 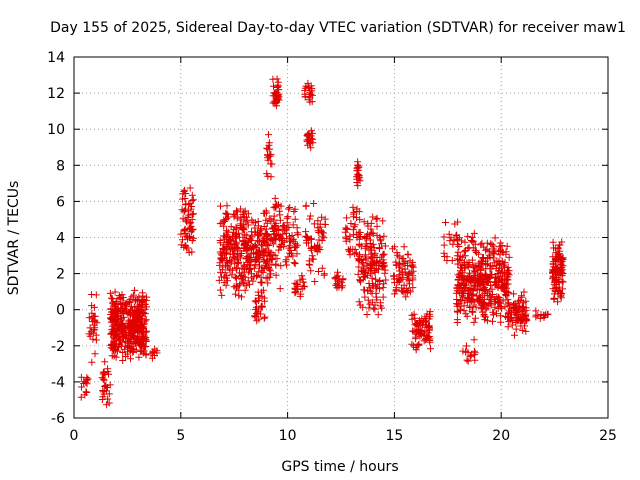 What do you see at coordinates (74, 436) in the screenshot?
I see `x-tick-label: 0` at bounding box center [74, 436].